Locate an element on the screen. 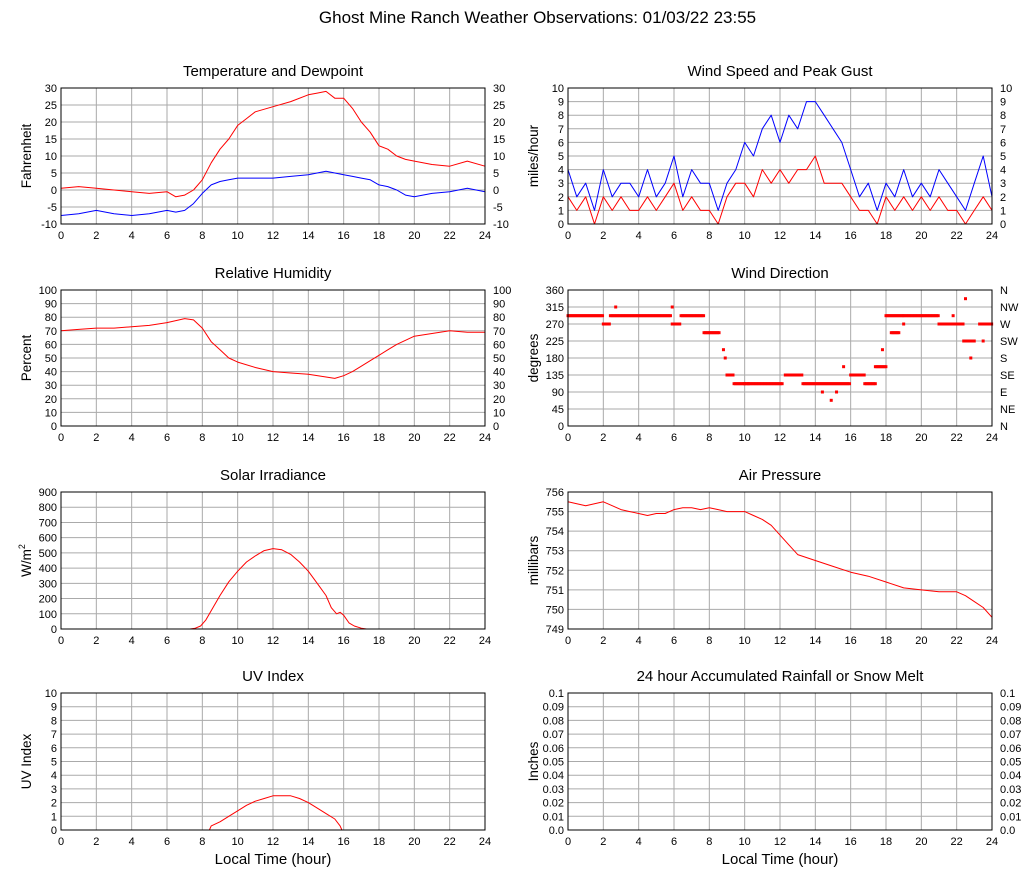  x-tick-label: 24 is located at coordinates (992, 842).